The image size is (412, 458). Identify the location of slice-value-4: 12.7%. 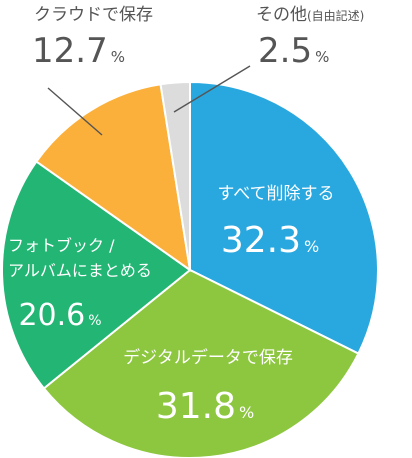
(78, 51).